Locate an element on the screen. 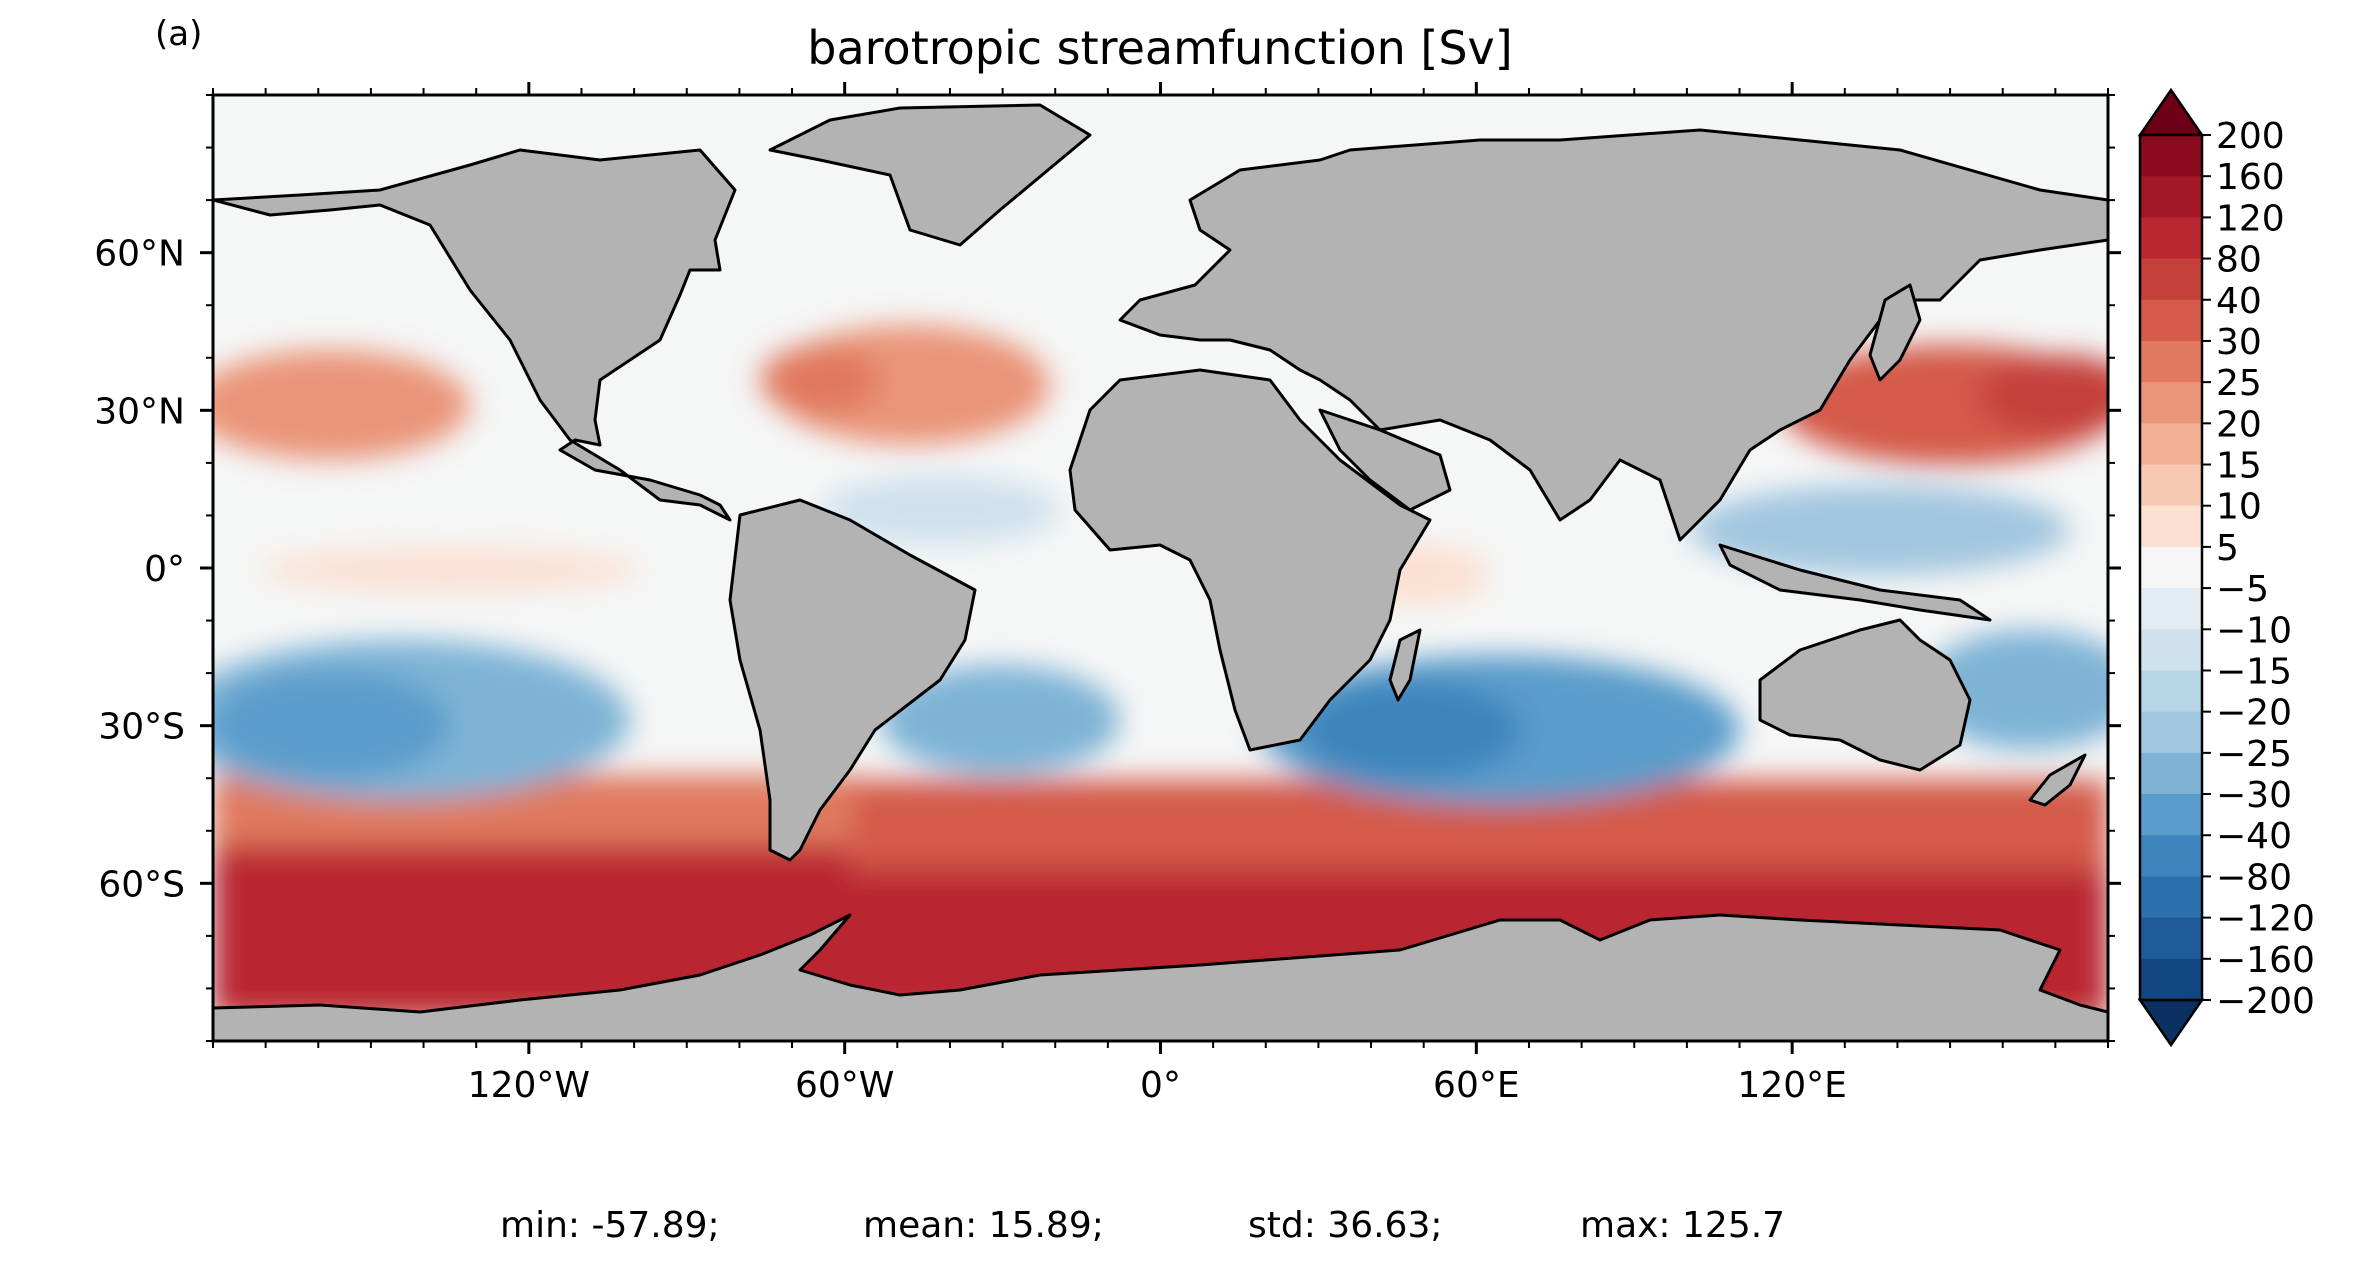 The image size is (2362, 1263). colorbar-label: −120 is located at coordinates (2265, 919).